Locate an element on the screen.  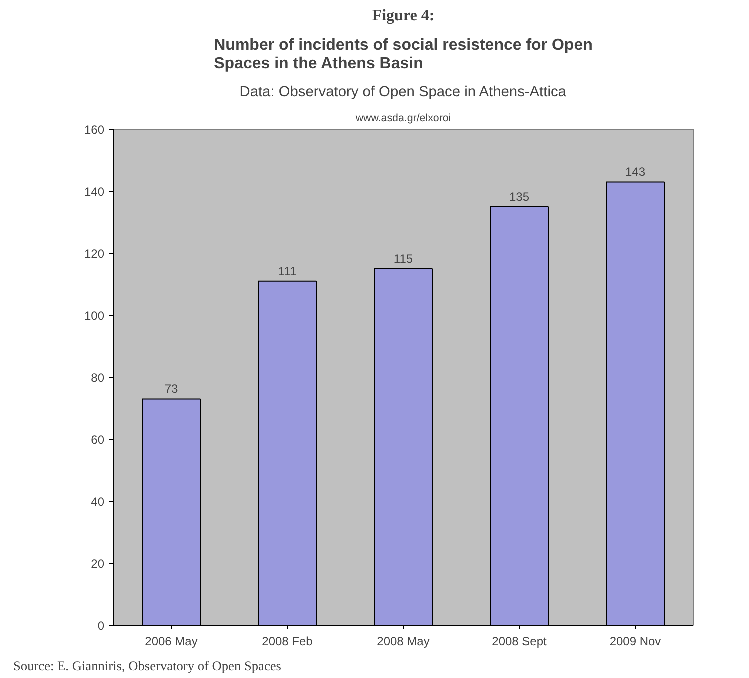
text: www.asda.gr/elxoroi is located at coordinates (403, 118).